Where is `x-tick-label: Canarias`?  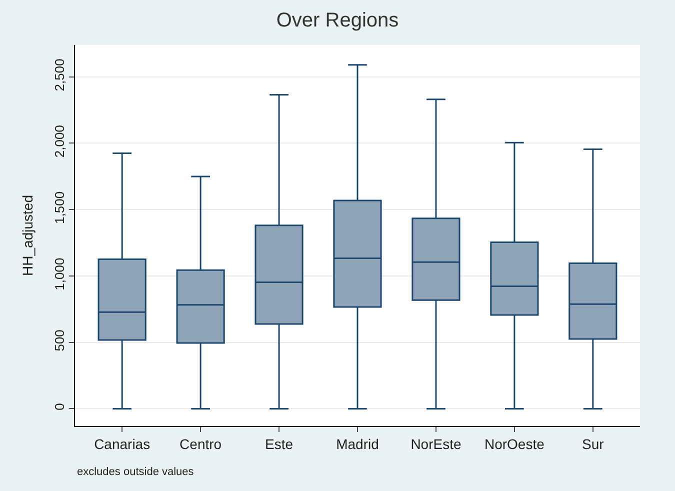 x-tick-label: Canarias is located at coordinates (122, 444).